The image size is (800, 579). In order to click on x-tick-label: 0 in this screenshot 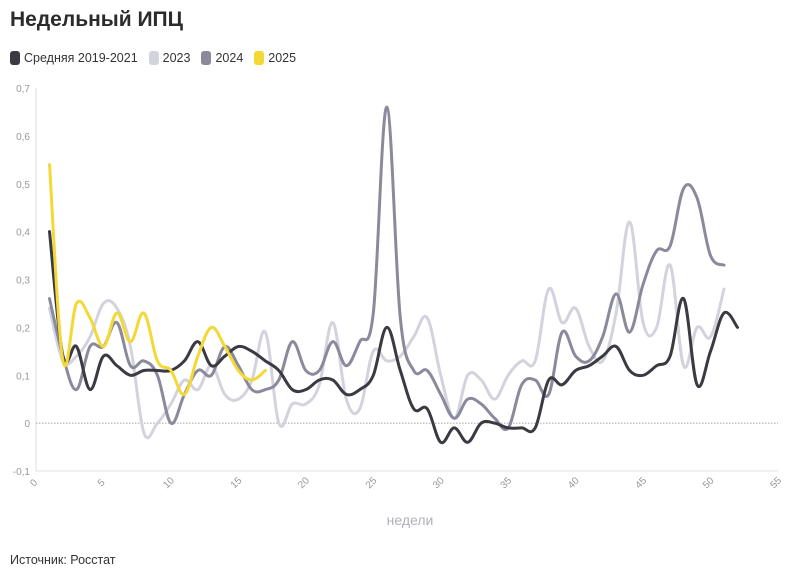, I will do `click(34, 483)`.